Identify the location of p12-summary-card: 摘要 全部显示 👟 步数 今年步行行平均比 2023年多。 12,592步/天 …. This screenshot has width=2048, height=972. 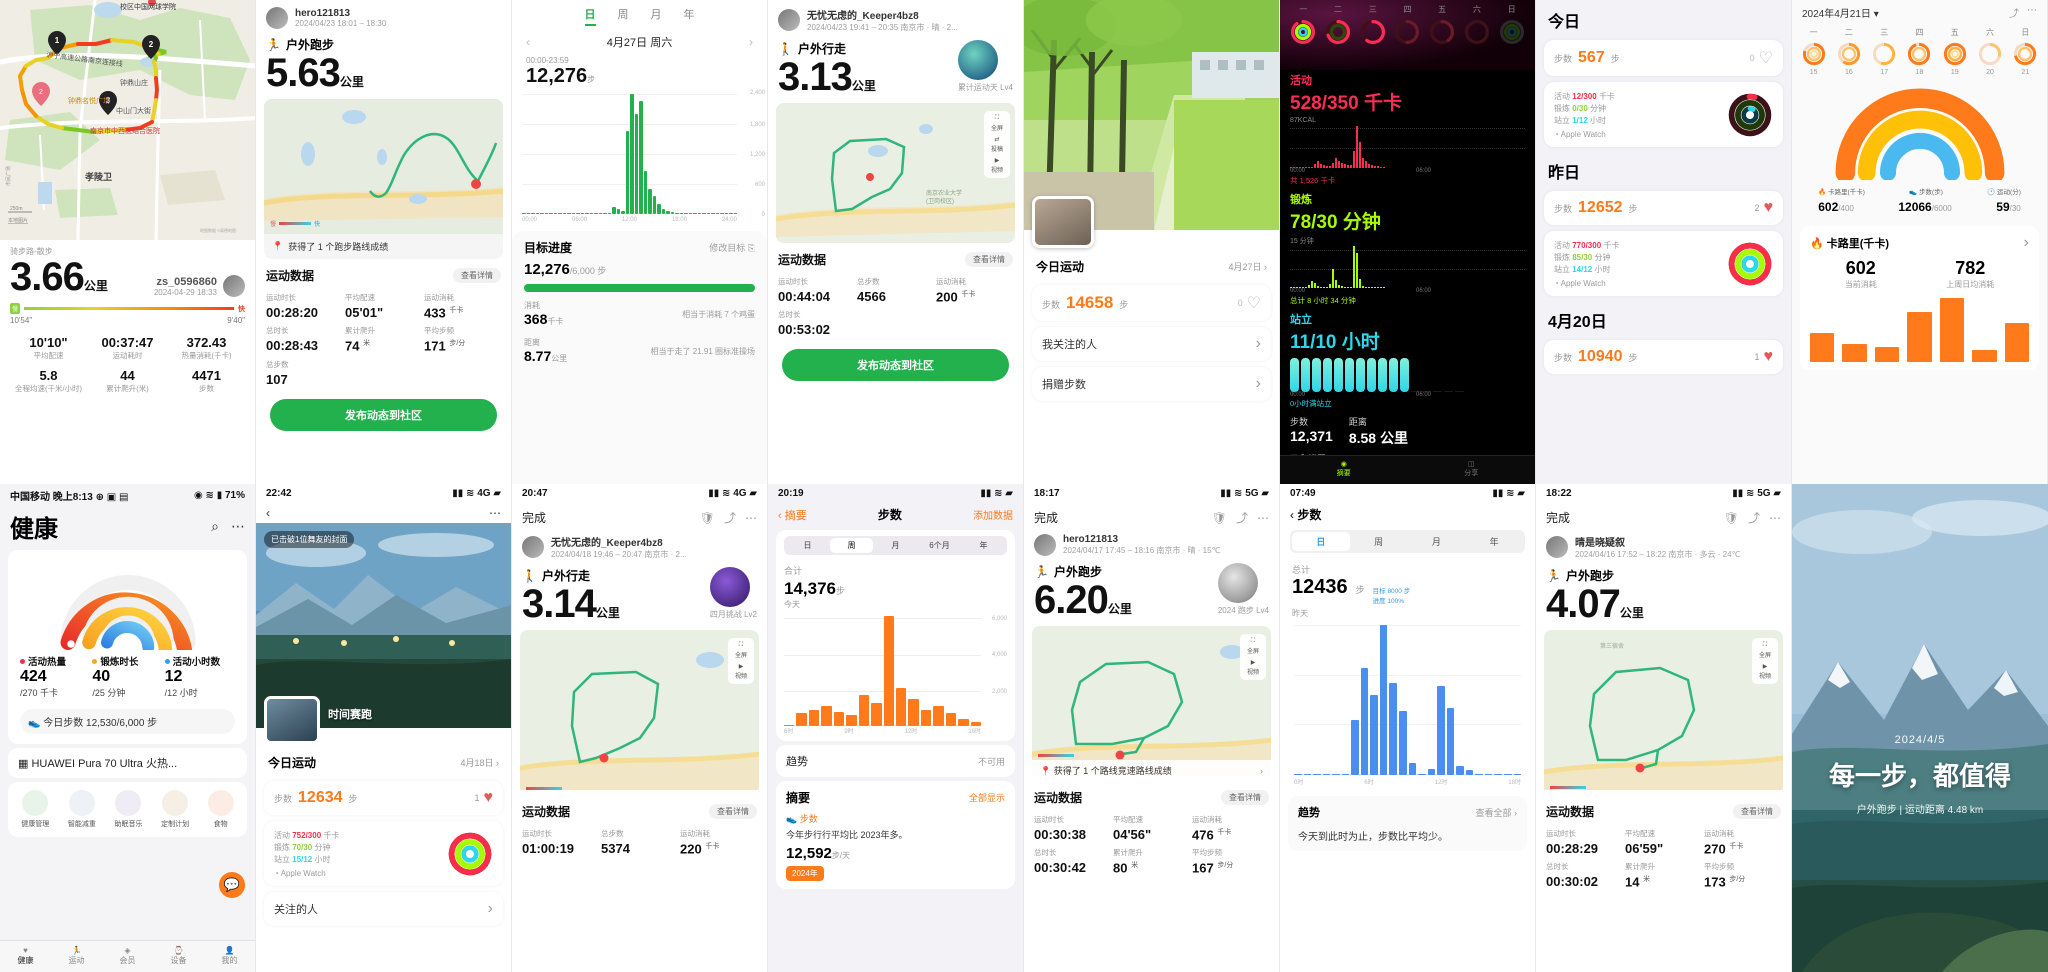
(895, 835).